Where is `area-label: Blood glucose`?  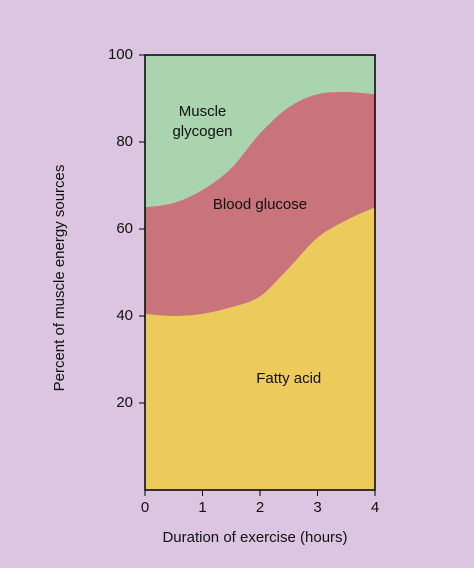 area-label: Blood glucose is located at coordinates (260, 204).